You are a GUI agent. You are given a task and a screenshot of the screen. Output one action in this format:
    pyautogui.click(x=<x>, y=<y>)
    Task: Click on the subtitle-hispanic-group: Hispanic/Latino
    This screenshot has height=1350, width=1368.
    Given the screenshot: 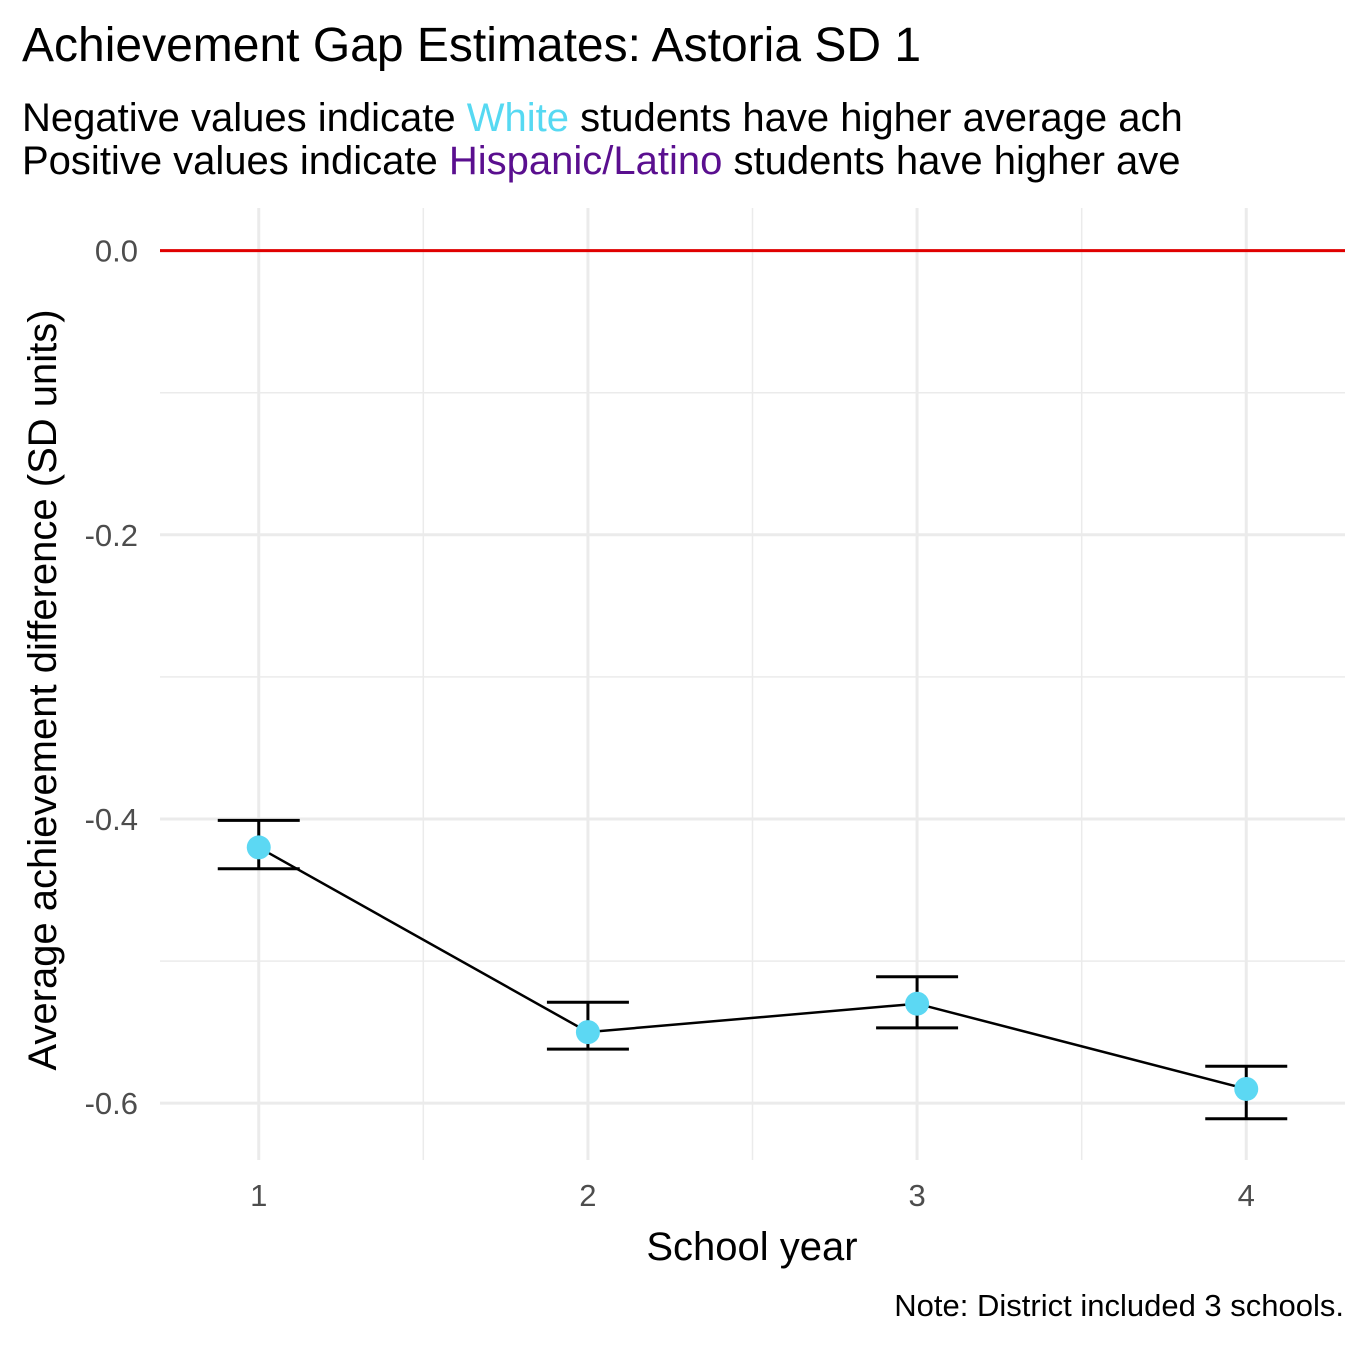 What is the action you would take?
    pyautogui.click(x=585, y=161)
    